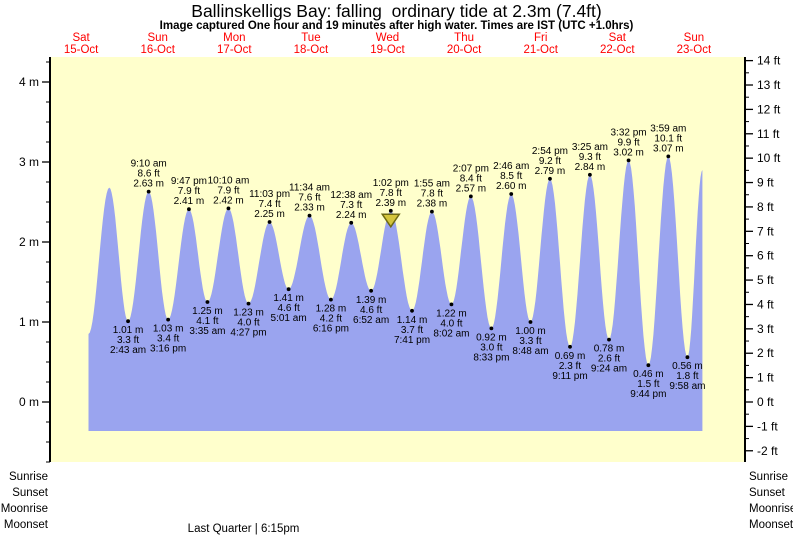 This screenshot has height=539, width=793. I want to click on day-date-label: 19-Oct, so click(387, 50).